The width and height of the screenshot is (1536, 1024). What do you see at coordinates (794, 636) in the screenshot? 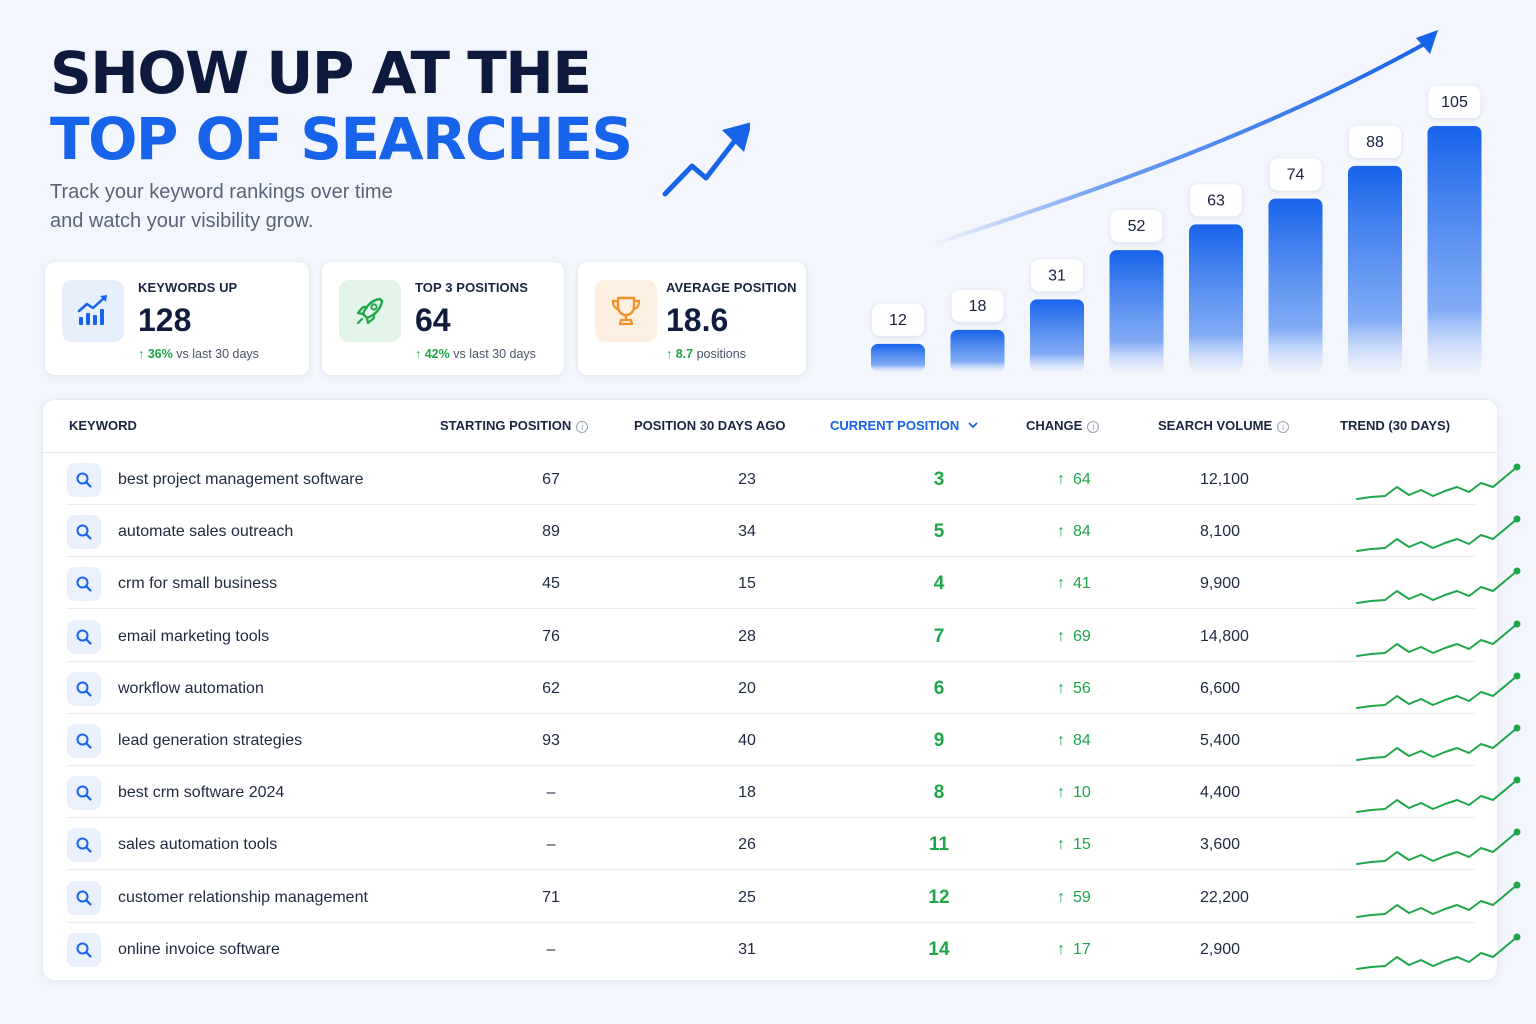
I see `table-row: email marketing tools 76 28 7 ↑ 69 14,800` at bounding box center [794, 636].